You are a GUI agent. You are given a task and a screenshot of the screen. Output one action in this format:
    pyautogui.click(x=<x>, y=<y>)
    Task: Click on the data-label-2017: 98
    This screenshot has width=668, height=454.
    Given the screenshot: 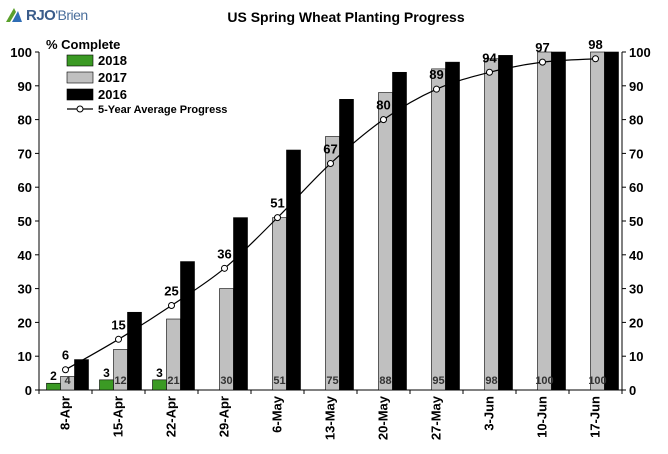 What is the action you would take?
    pyautogui.click(x=491, y=381)
    